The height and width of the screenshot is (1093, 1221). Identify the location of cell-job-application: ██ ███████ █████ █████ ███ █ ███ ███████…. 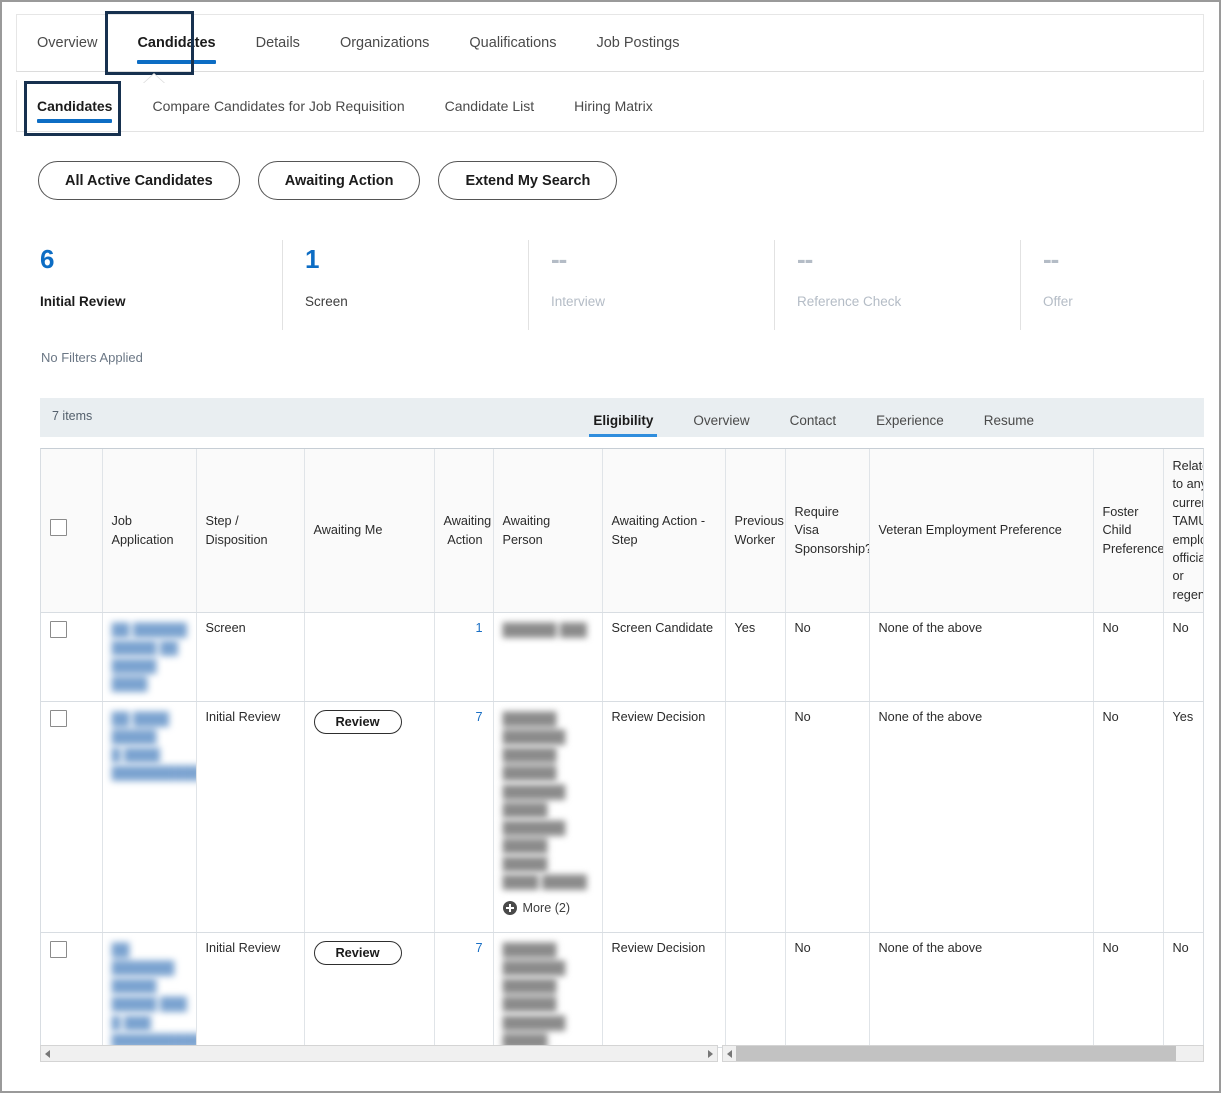
(149, 990).